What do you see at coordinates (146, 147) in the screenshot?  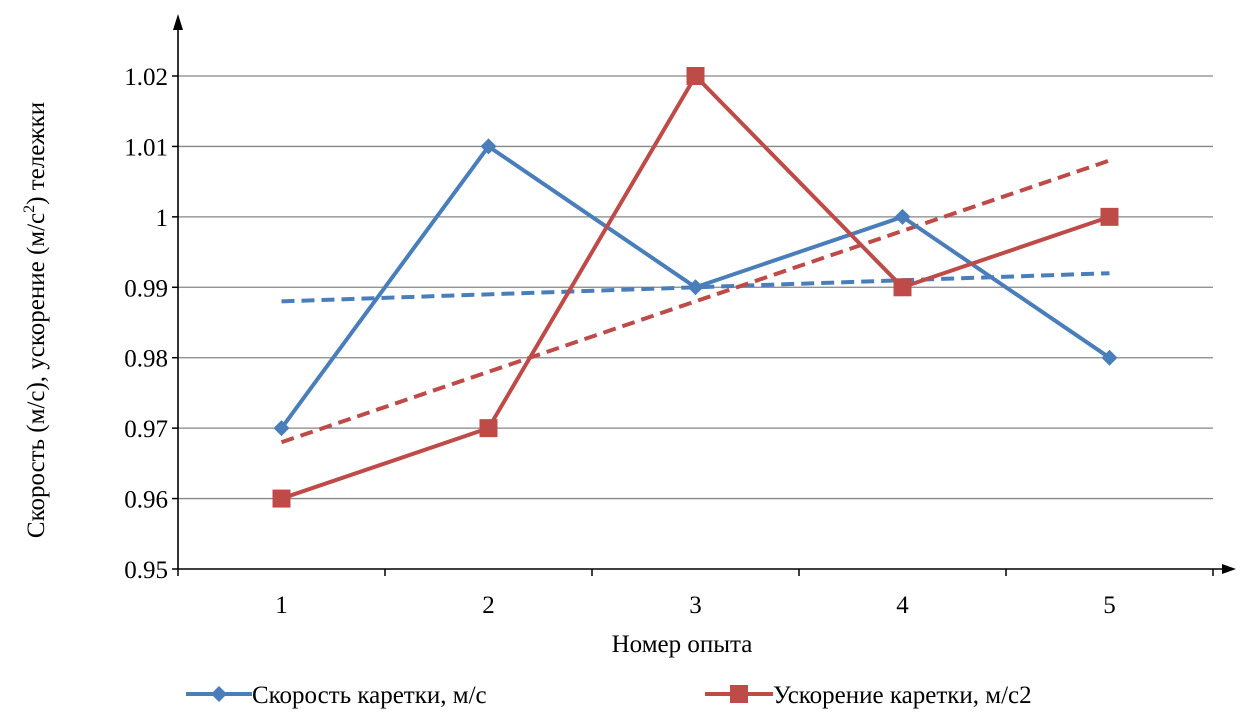 I see `y-tick-label: 1.01` at bounding box center [146, 147].